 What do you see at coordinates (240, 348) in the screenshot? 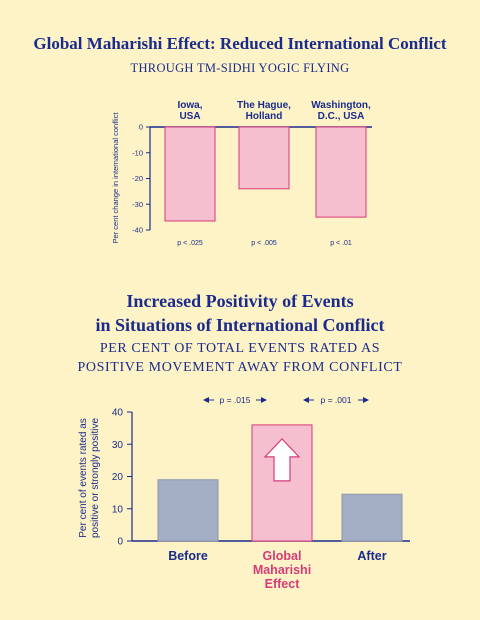
I see `chart2-subtitle-line-1: PER CENT OF TOTAL EVENTS RATED AS` at bounding box center [240, 348].